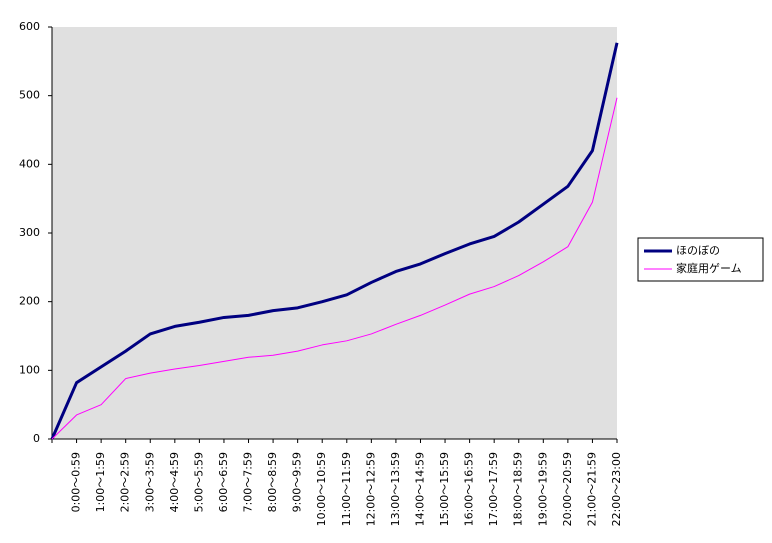  I want to click on x-tick-label: 21:00～21:59, so click(591, 489).